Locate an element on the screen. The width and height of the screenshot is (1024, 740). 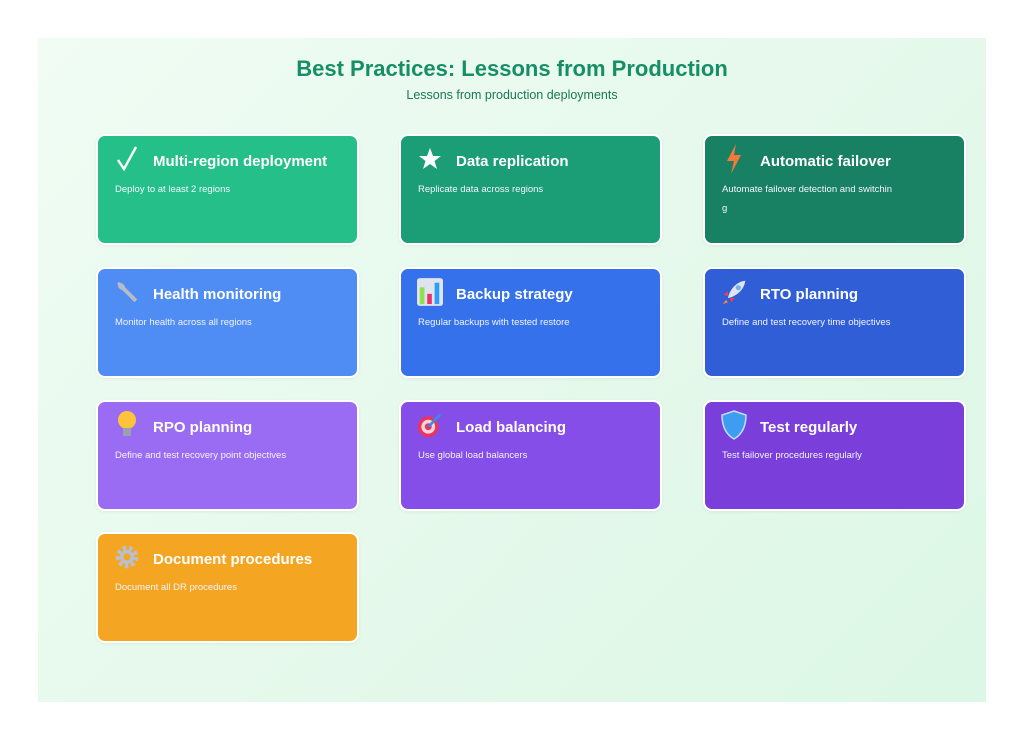
lightning-icon is located at coordinates (734, 159).